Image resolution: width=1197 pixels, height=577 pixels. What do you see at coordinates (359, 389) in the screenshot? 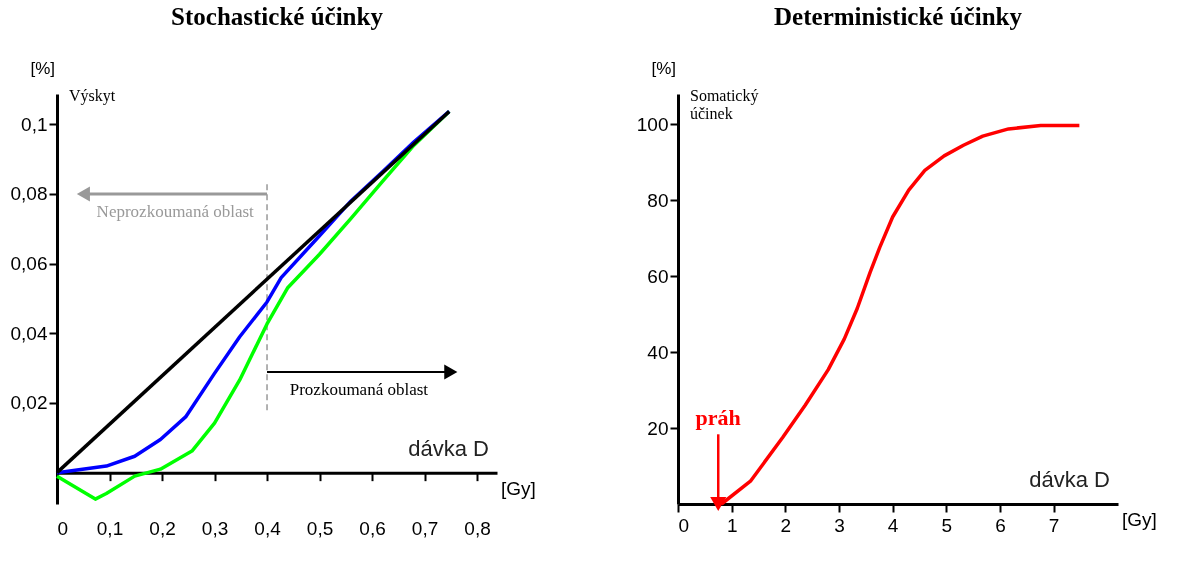
I see `annotation: Prozkoumaná oblast` at bounding box center [359, 389].